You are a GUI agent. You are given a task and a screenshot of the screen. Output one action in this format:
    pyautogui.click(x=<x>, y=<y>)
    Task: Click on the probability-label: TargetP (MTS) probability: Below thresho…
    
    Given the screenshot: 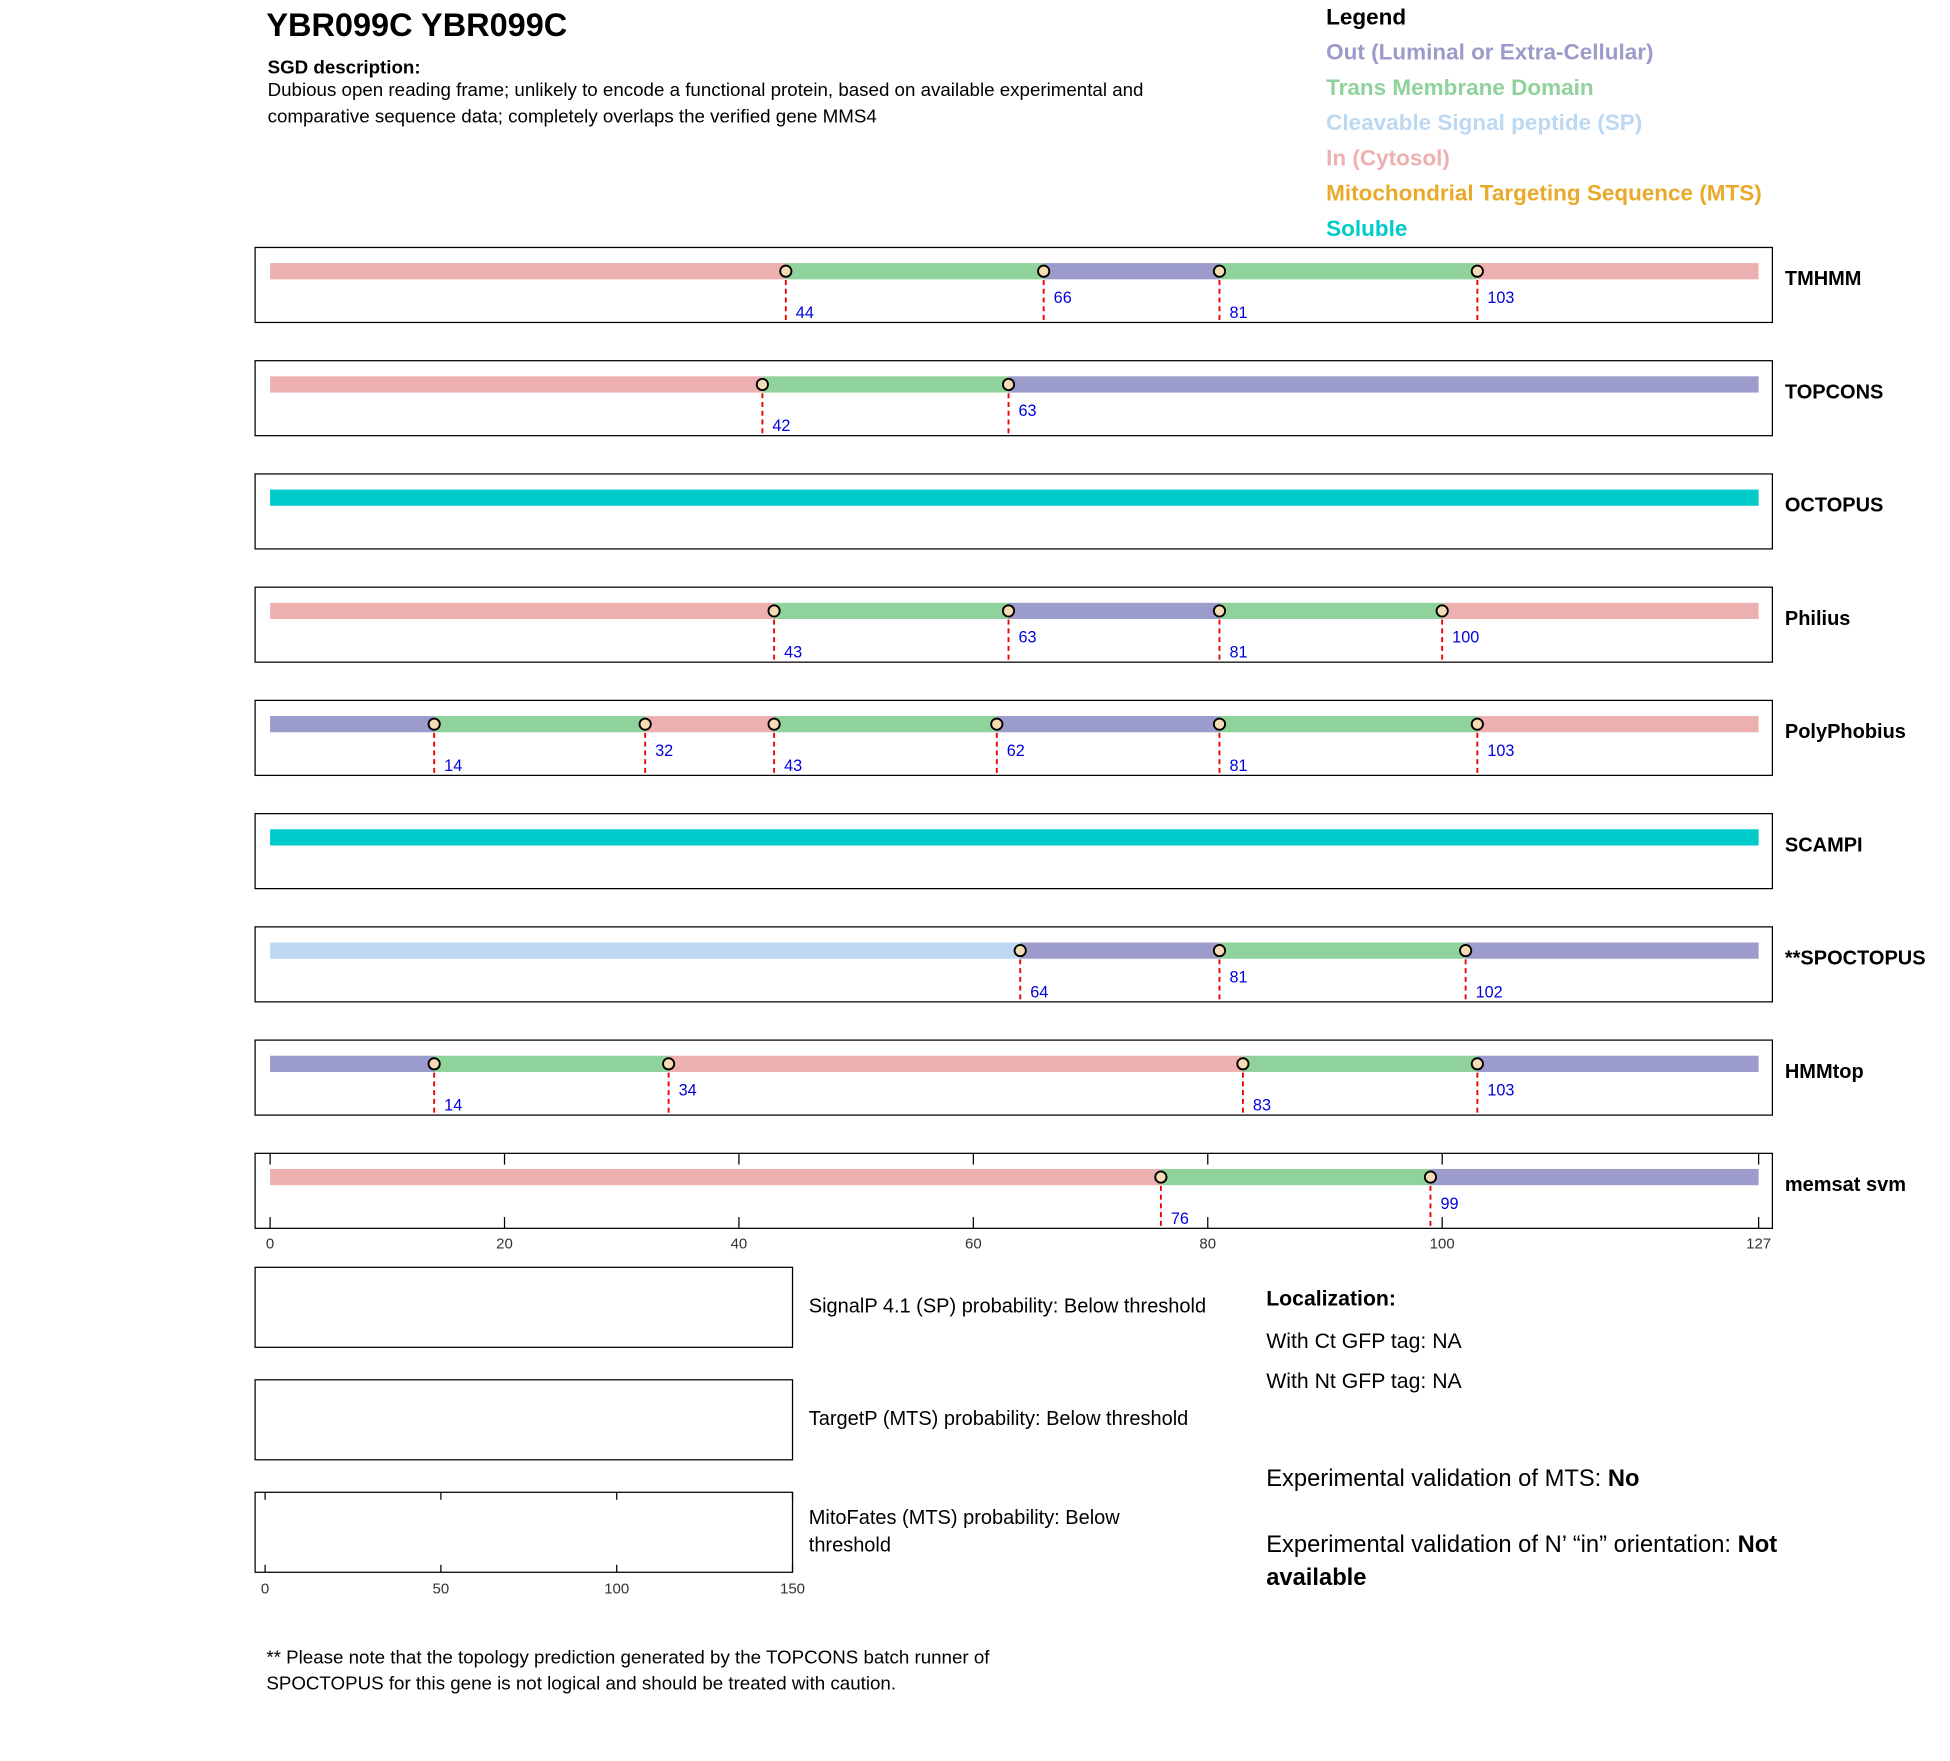 What is the action you would take?
    pyautogui.click(x=999, y=1419)
    